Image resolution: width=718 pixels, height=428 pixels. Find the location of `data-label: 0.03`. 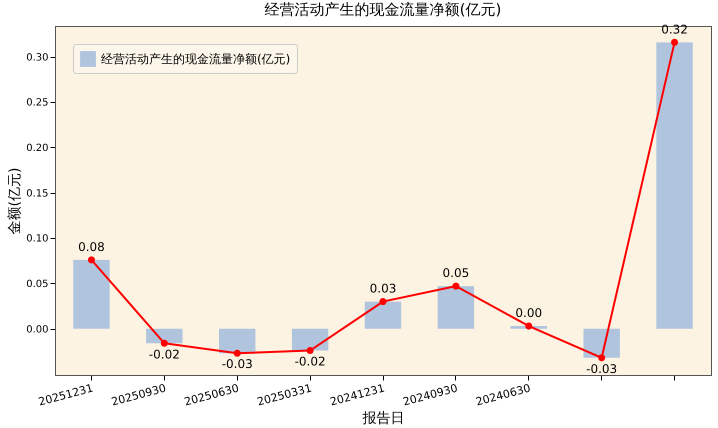

data-label: 0.03 is located at coordinates (383, 289).